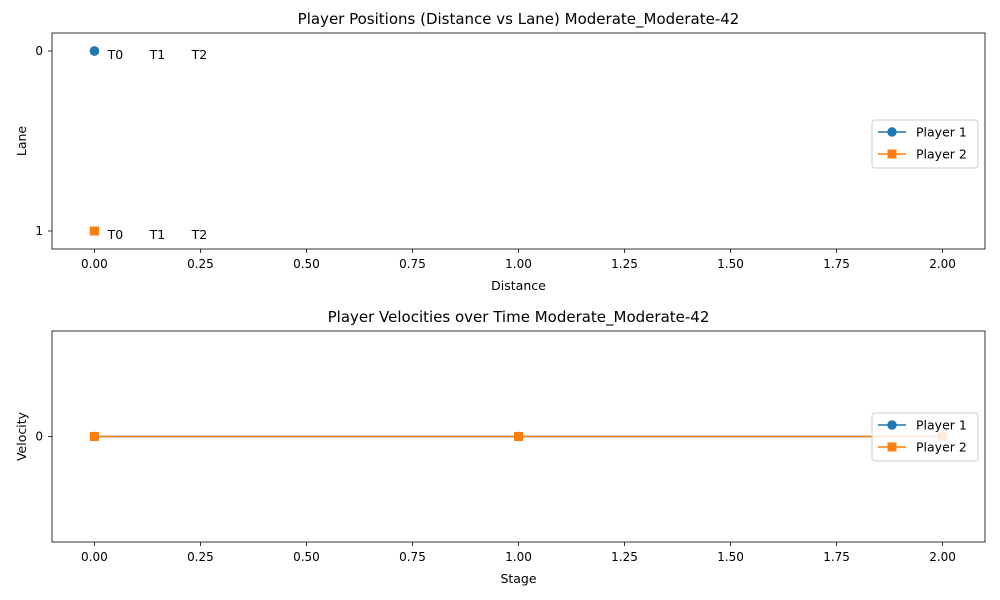 This screenshot has height=600, width=1000. I want to click on x-axis-label: Distance, so click(518, 285).